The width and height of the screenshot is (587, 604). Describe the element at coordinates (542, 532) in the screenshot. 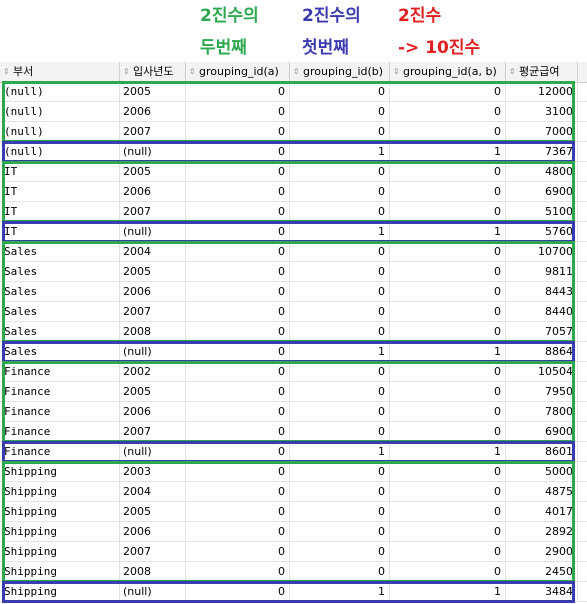

I see `cell-avg-salary: 2892` at that location.